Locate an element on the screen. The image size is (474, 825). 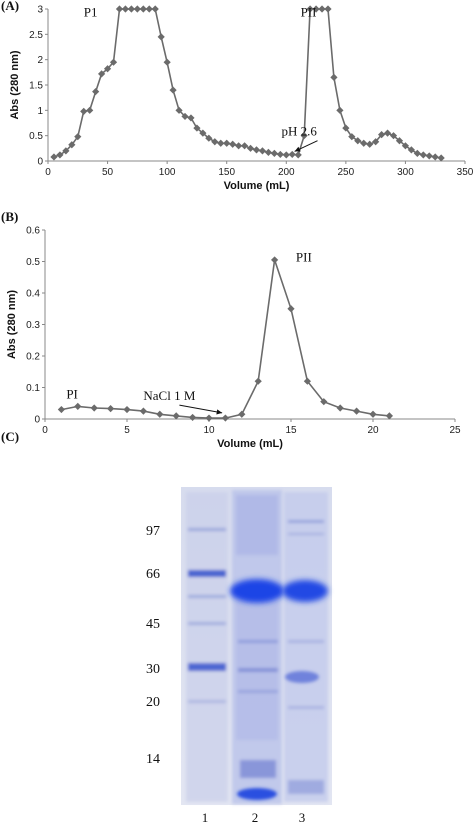
chart-a-x-axis-label: Volume (mL) is located at coordinates (257, 186).